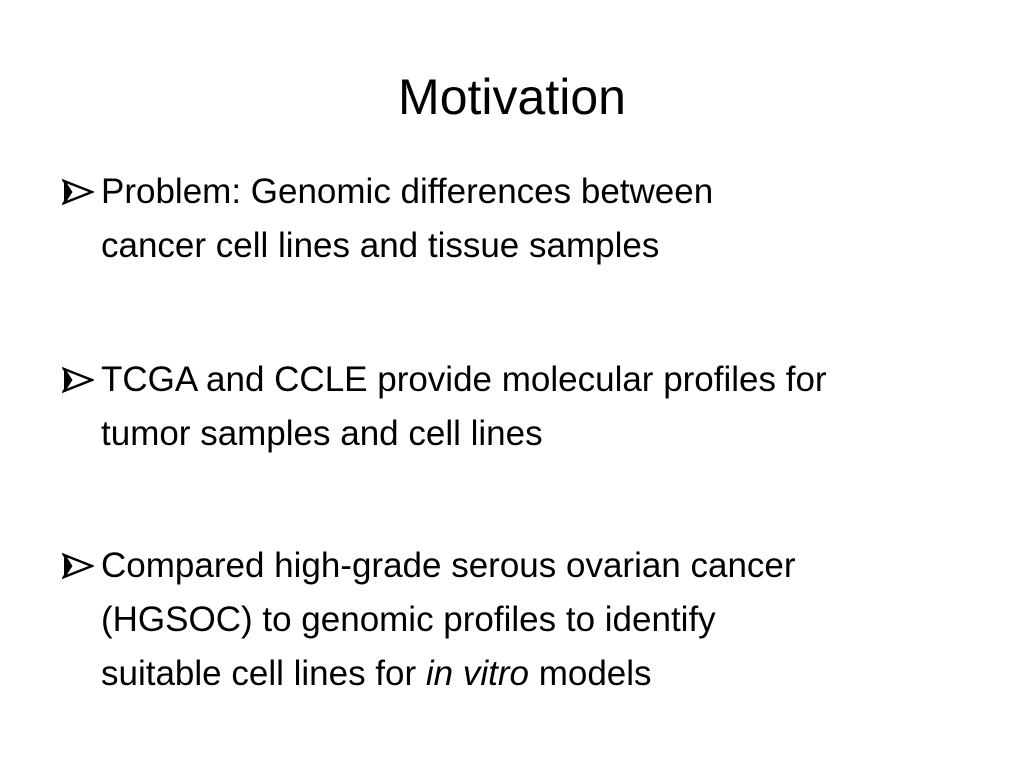 This screenshot has width=1024, height=768. I want to click on slide-title: Motivation, so click(512, 97).